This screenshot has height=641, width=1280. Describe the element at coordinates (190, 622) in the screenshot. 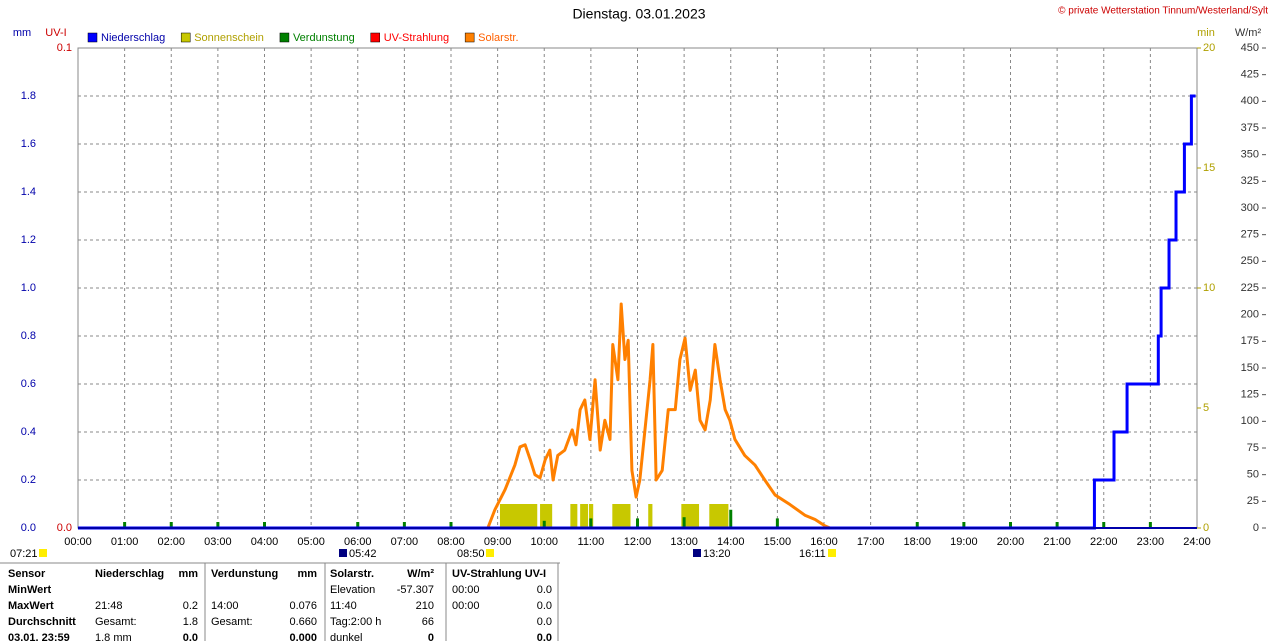

I see `table-cell: 1.8` at that location.